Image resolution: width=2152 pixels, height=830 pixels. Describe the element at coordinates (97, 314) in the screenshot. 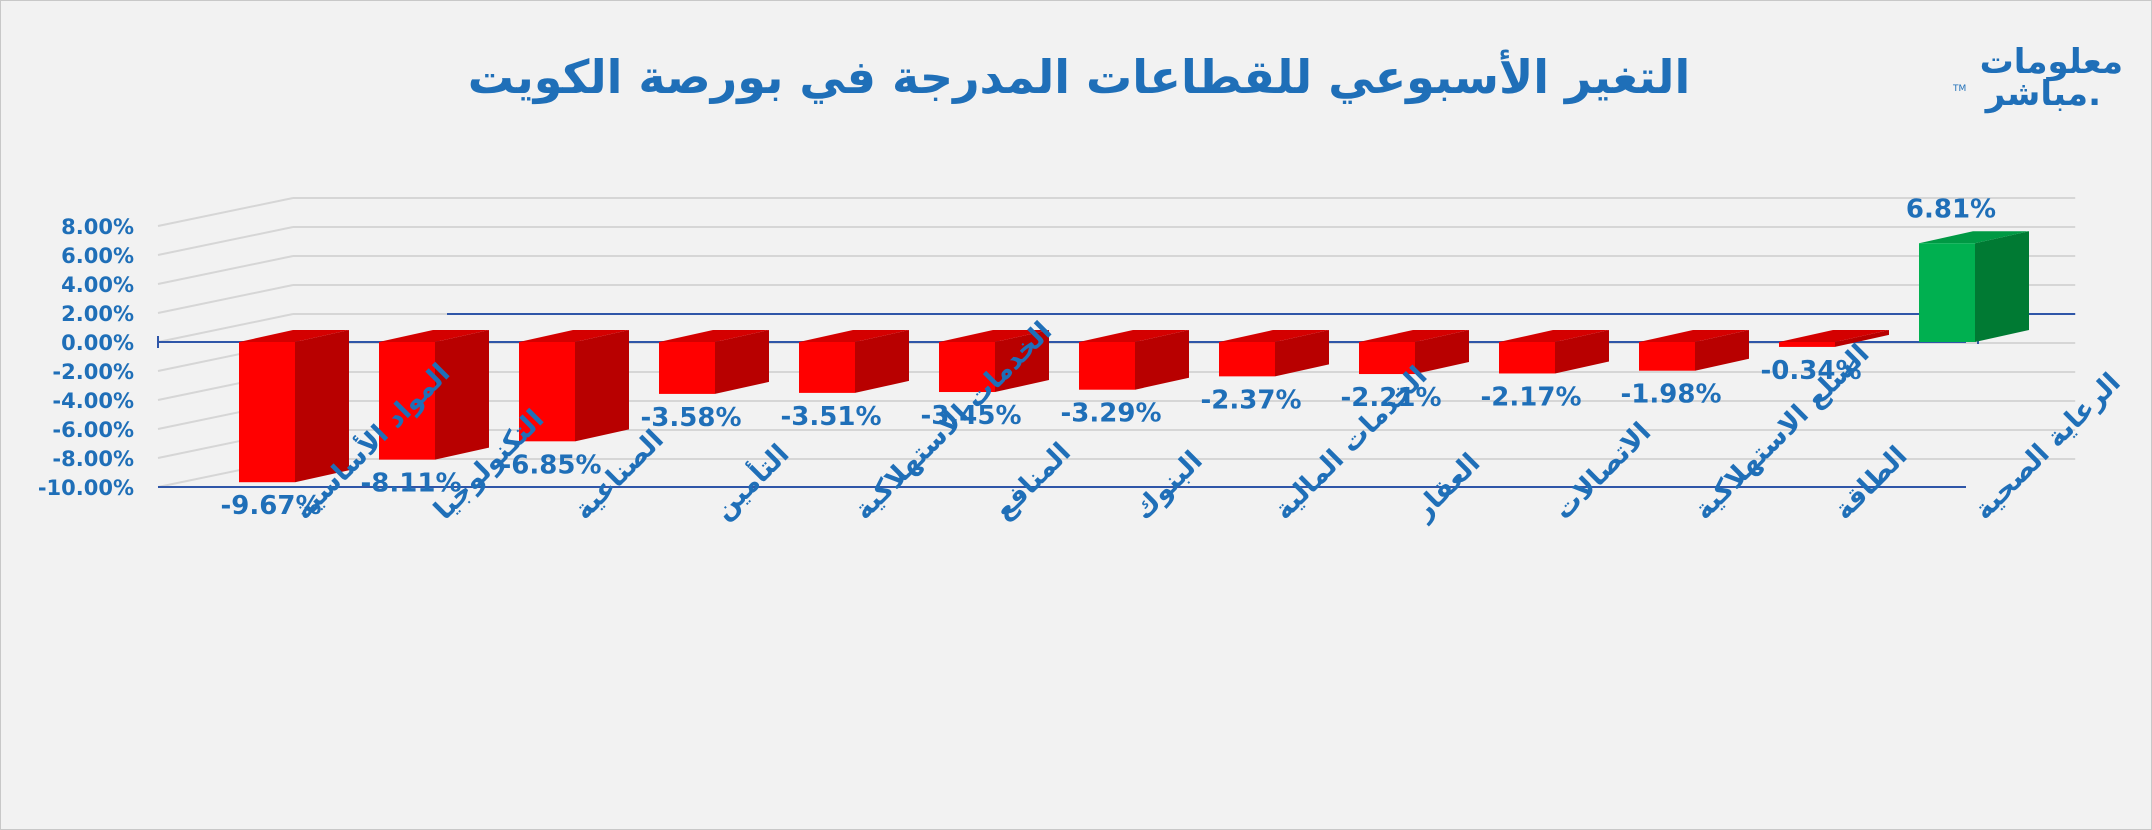

I see `y-tick-label: 2.00%` at that location.